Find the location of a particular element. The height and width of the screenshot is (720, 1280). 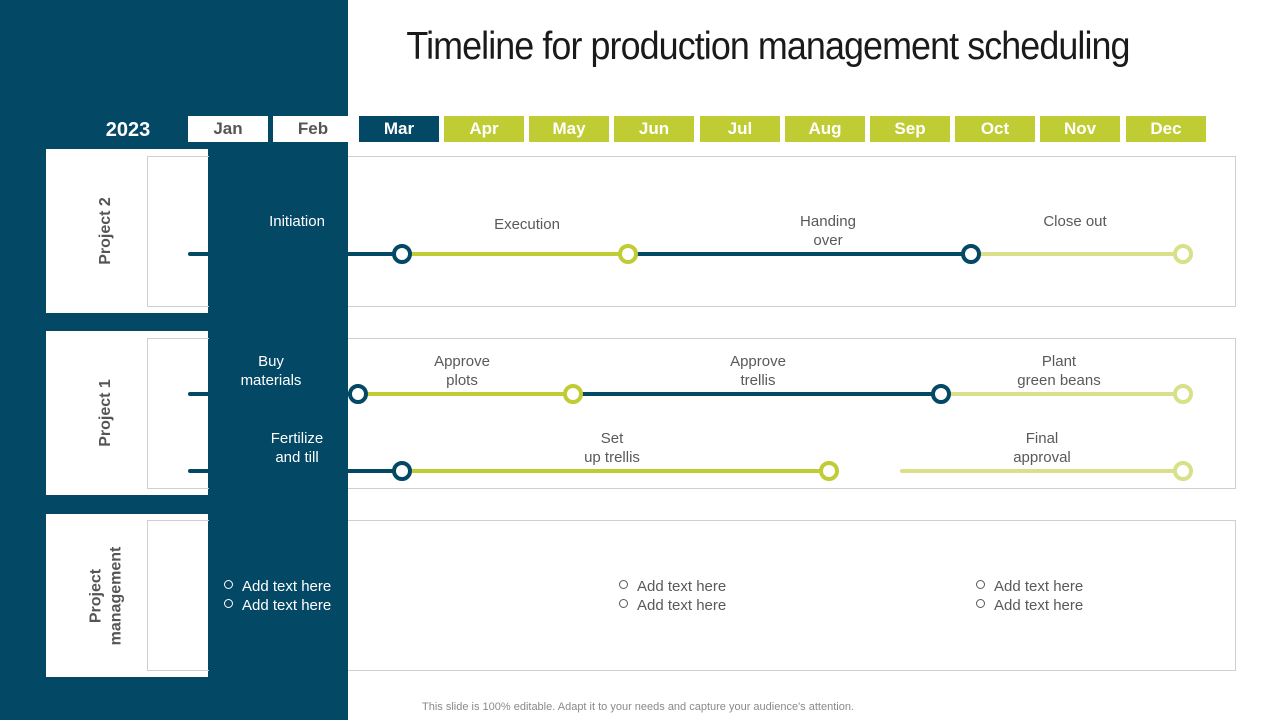

year-label: 2023 is located at coordinates (128, 130).